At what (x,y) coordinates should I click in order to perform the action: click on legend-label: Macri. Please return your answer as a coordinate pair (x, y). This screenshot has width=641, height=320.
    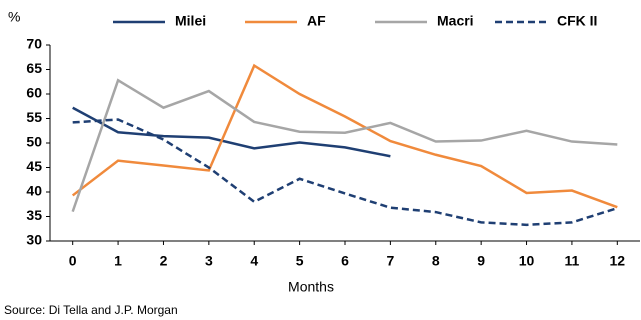
    Looking at the image, I should click on (455, 21).